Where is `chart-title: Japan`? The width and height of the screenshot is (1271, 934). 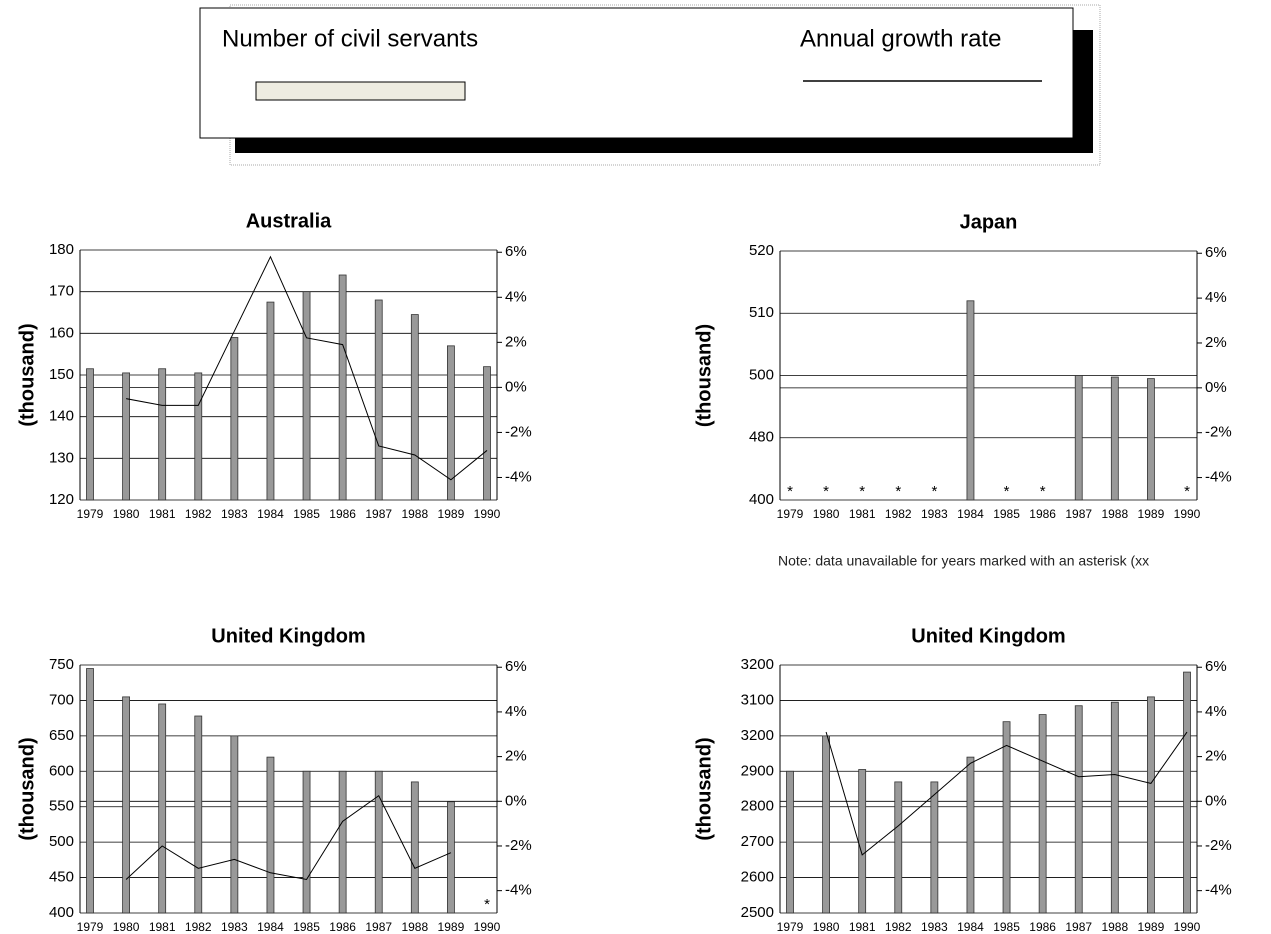
chart-title: Japan is located at coordinates (989, 222).